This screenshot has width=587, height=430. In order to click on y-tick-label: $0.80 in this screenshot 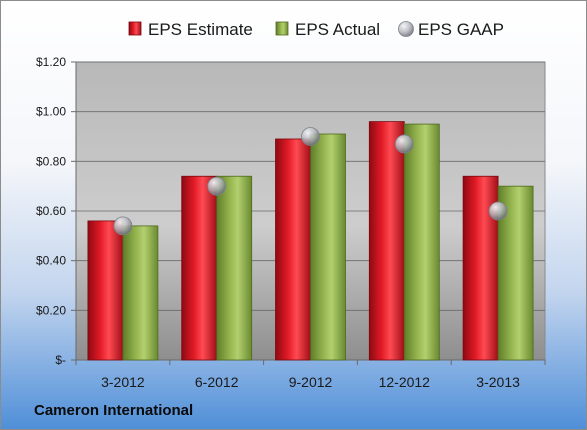, I will do `click(51, 161)`.